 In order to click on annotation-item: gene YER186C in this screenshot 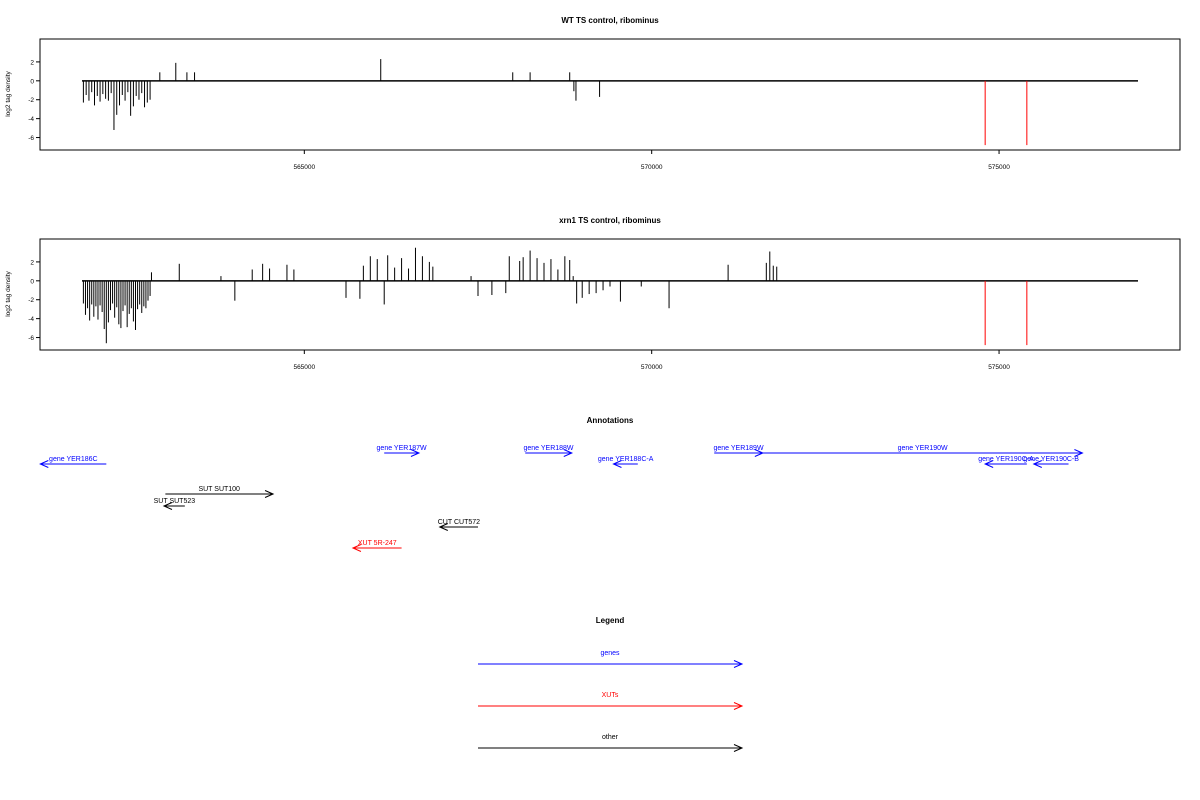, I will do `click(73, 462)`.